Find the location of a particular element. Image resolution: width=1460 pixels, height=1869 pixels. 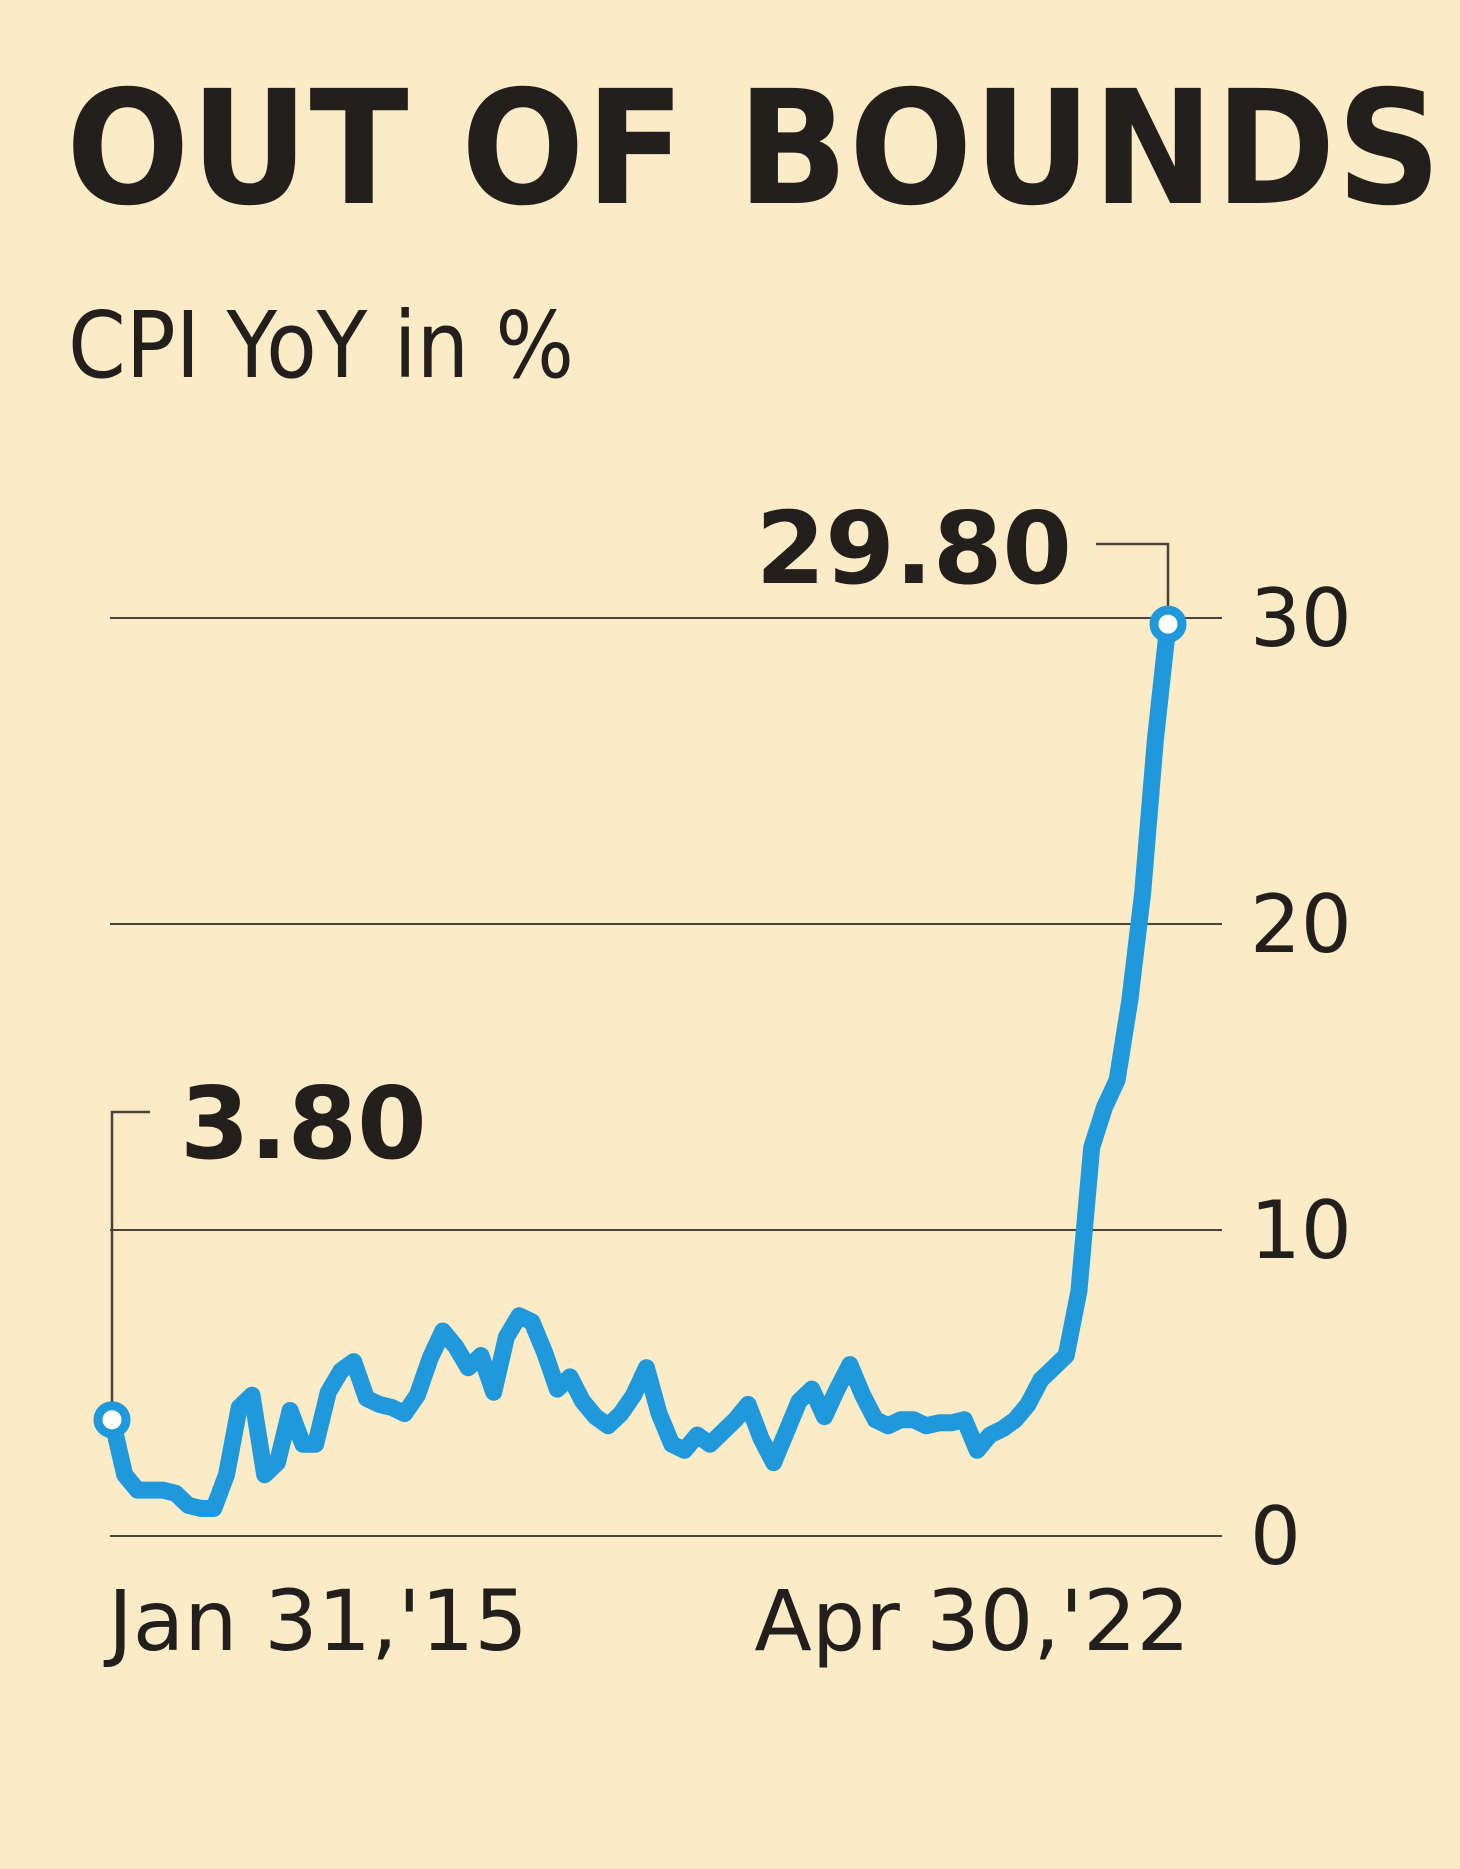

start-leader-line is located at coordinates (130, 1258).